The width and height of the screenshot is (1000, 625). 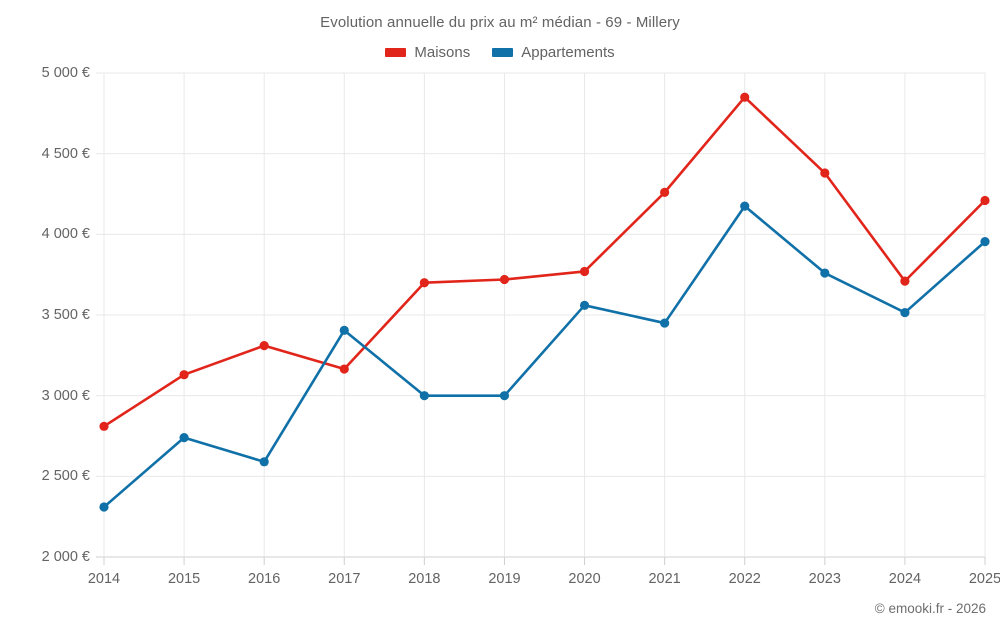 What do you see at coordinates (985, 241) in the screenshot?
I see `data-point-appartements-2025` at bounding box center [985, 241].